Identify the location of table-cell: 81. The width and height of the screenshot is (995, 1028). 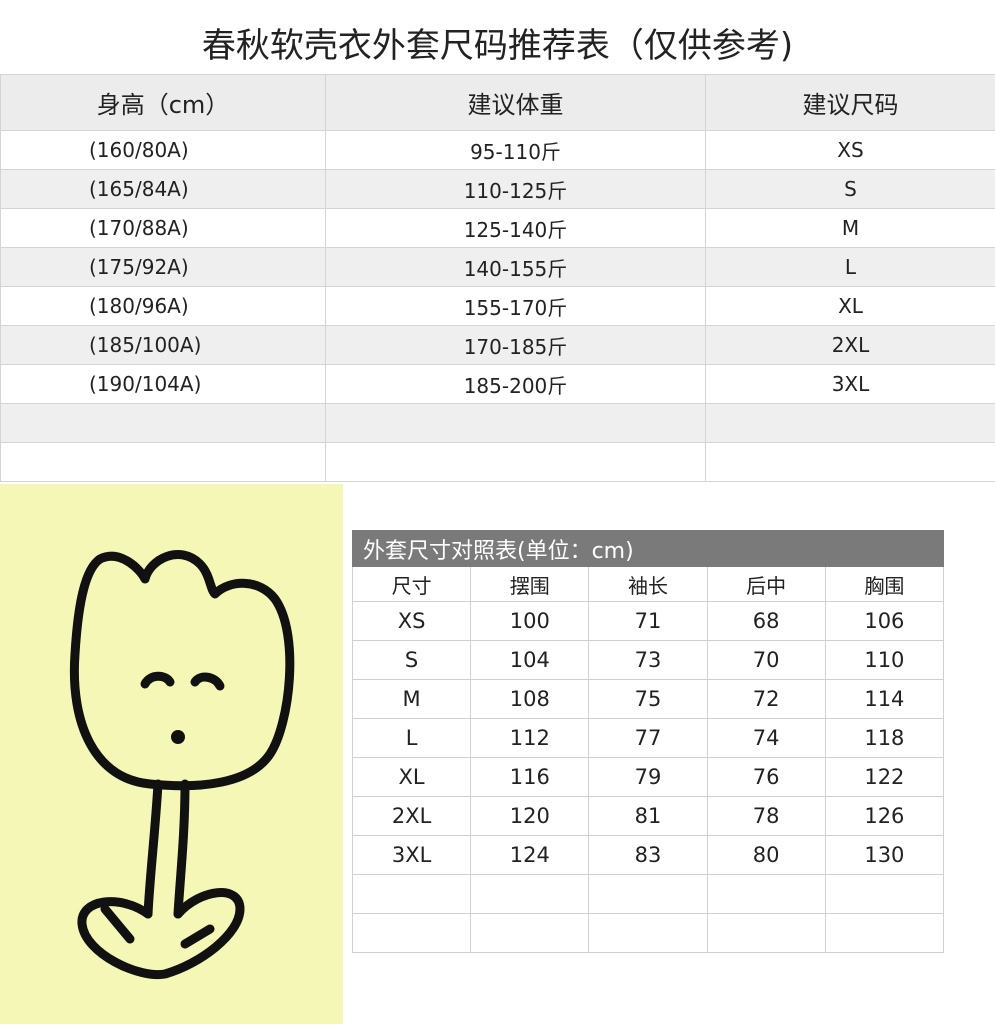
(648, 816).